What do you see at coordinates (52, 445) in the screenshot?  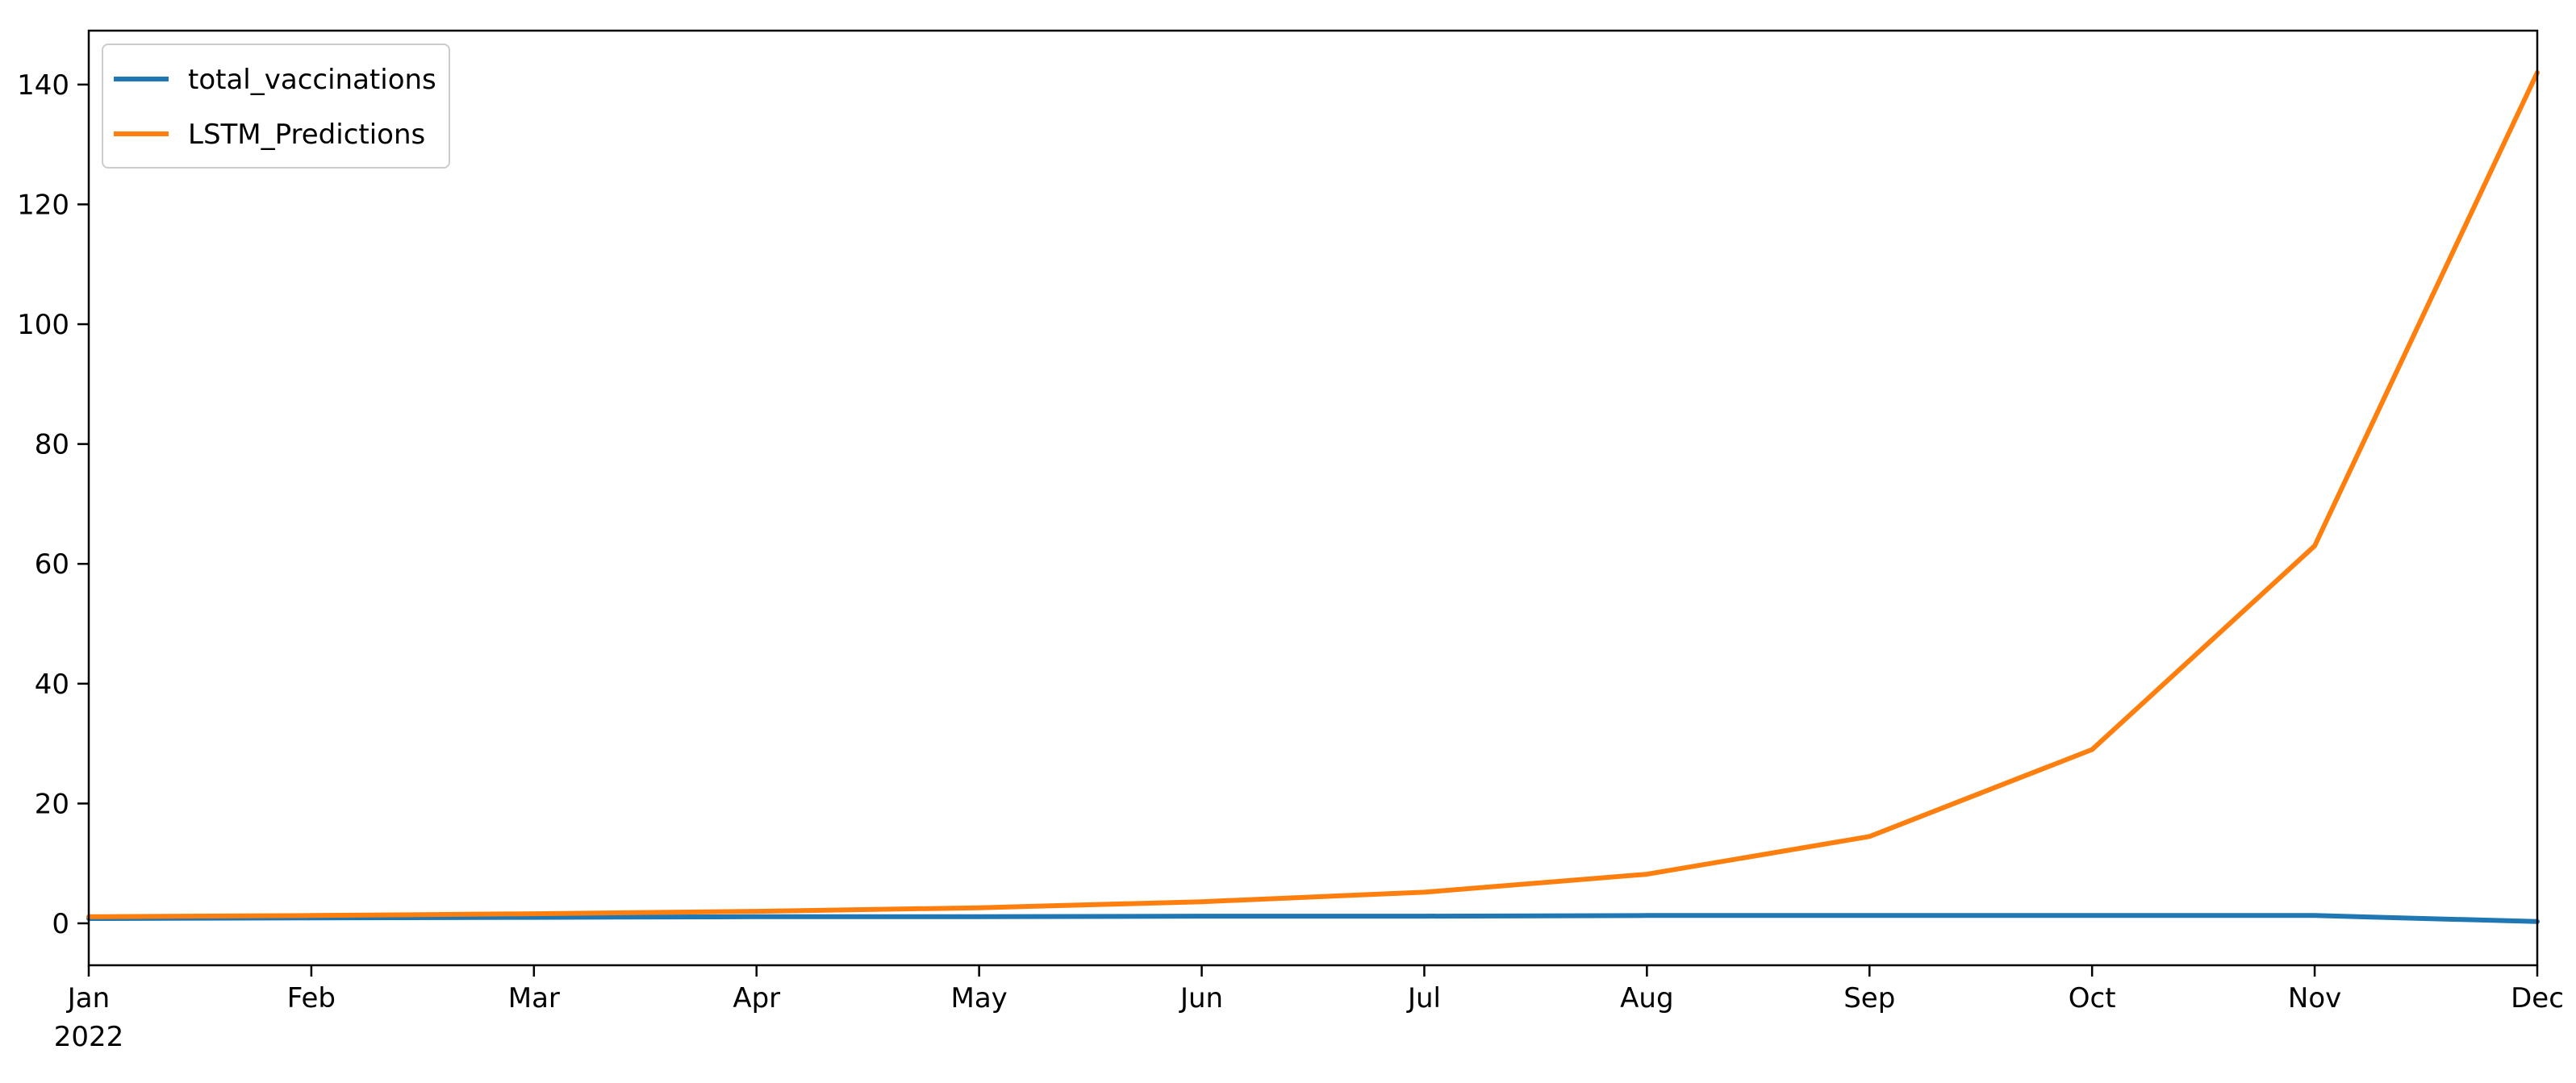 I see `y-tick-label: 80` at bounding box center [52, 445].